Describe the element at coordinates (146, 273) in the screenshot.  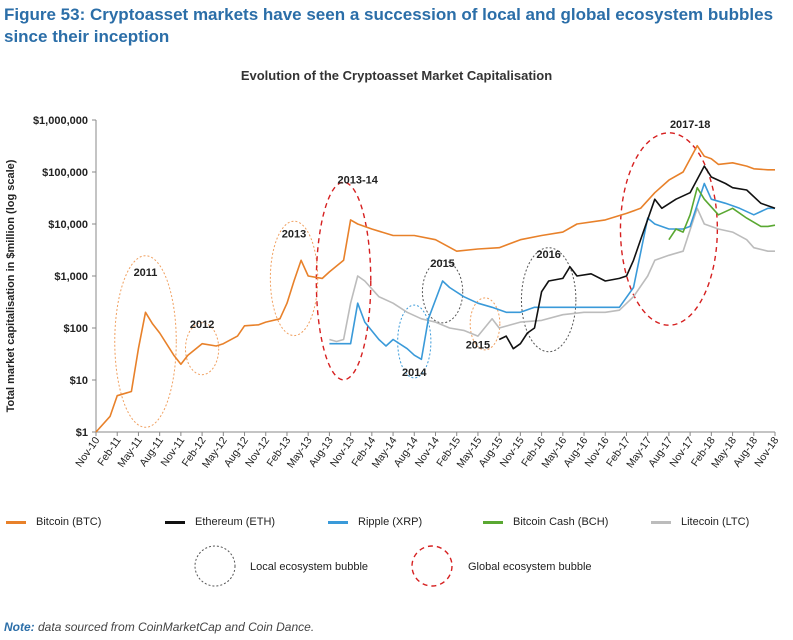
I see `annotation-label-0: 2011` at that location.